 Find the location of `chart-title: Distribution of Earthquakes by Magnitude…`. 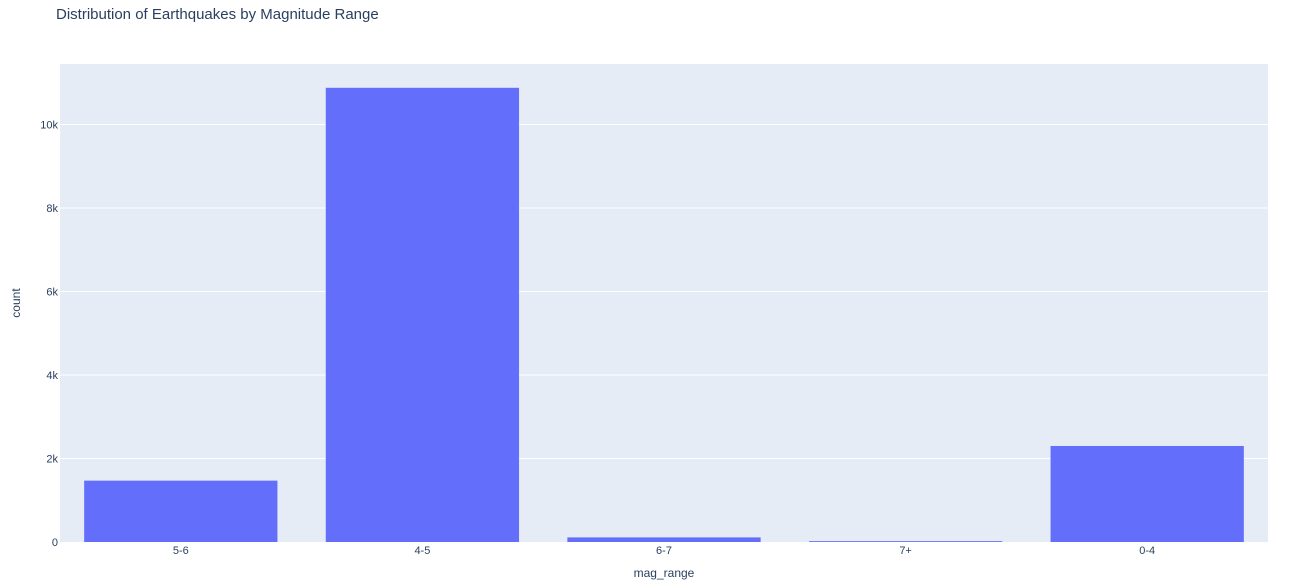

chart-title: Distribution of Earthquakes by Magnitude… is located at coordinates (217, 14).